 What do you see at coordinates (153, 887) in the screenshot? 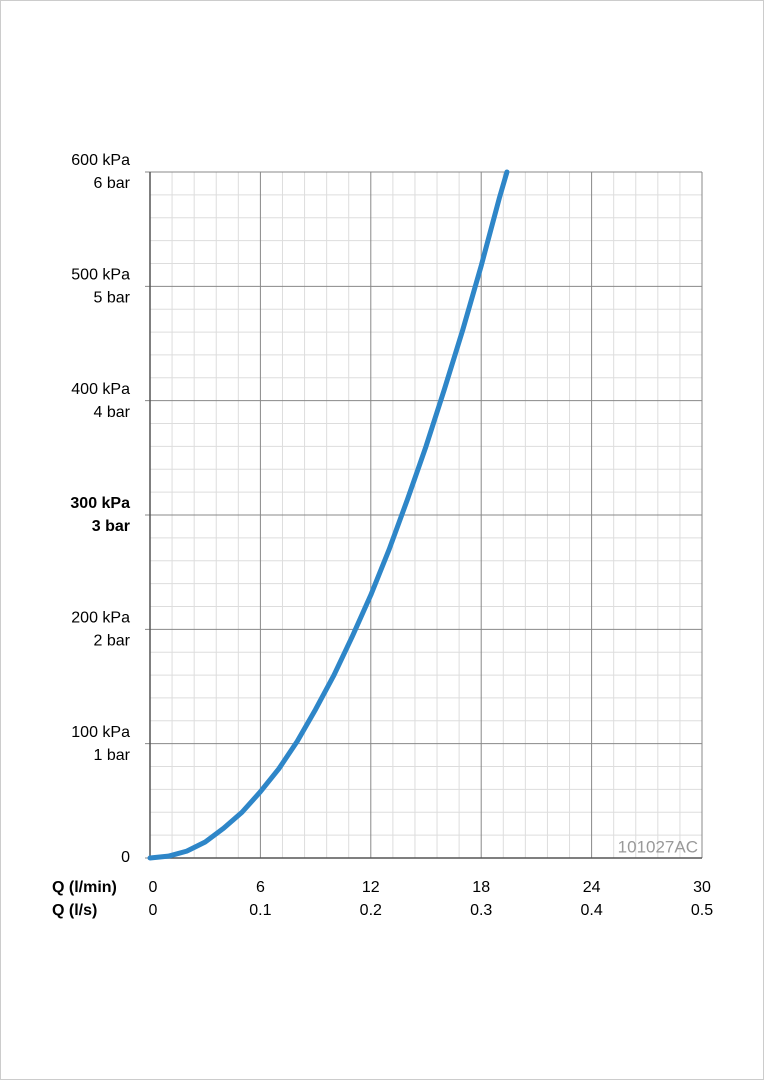
I see `x-tick-label: 0` at bounding box center [153, 887].